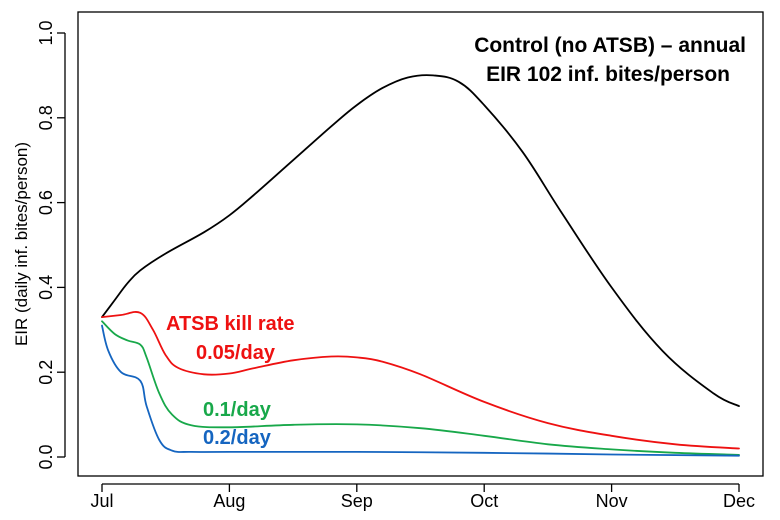 The width and height of the screenshot is (780, 520). What do you see at coordinates (46, 372) in the screenshot?
I see `y-tick-label: 0.2` at bounding box center [46, 372].